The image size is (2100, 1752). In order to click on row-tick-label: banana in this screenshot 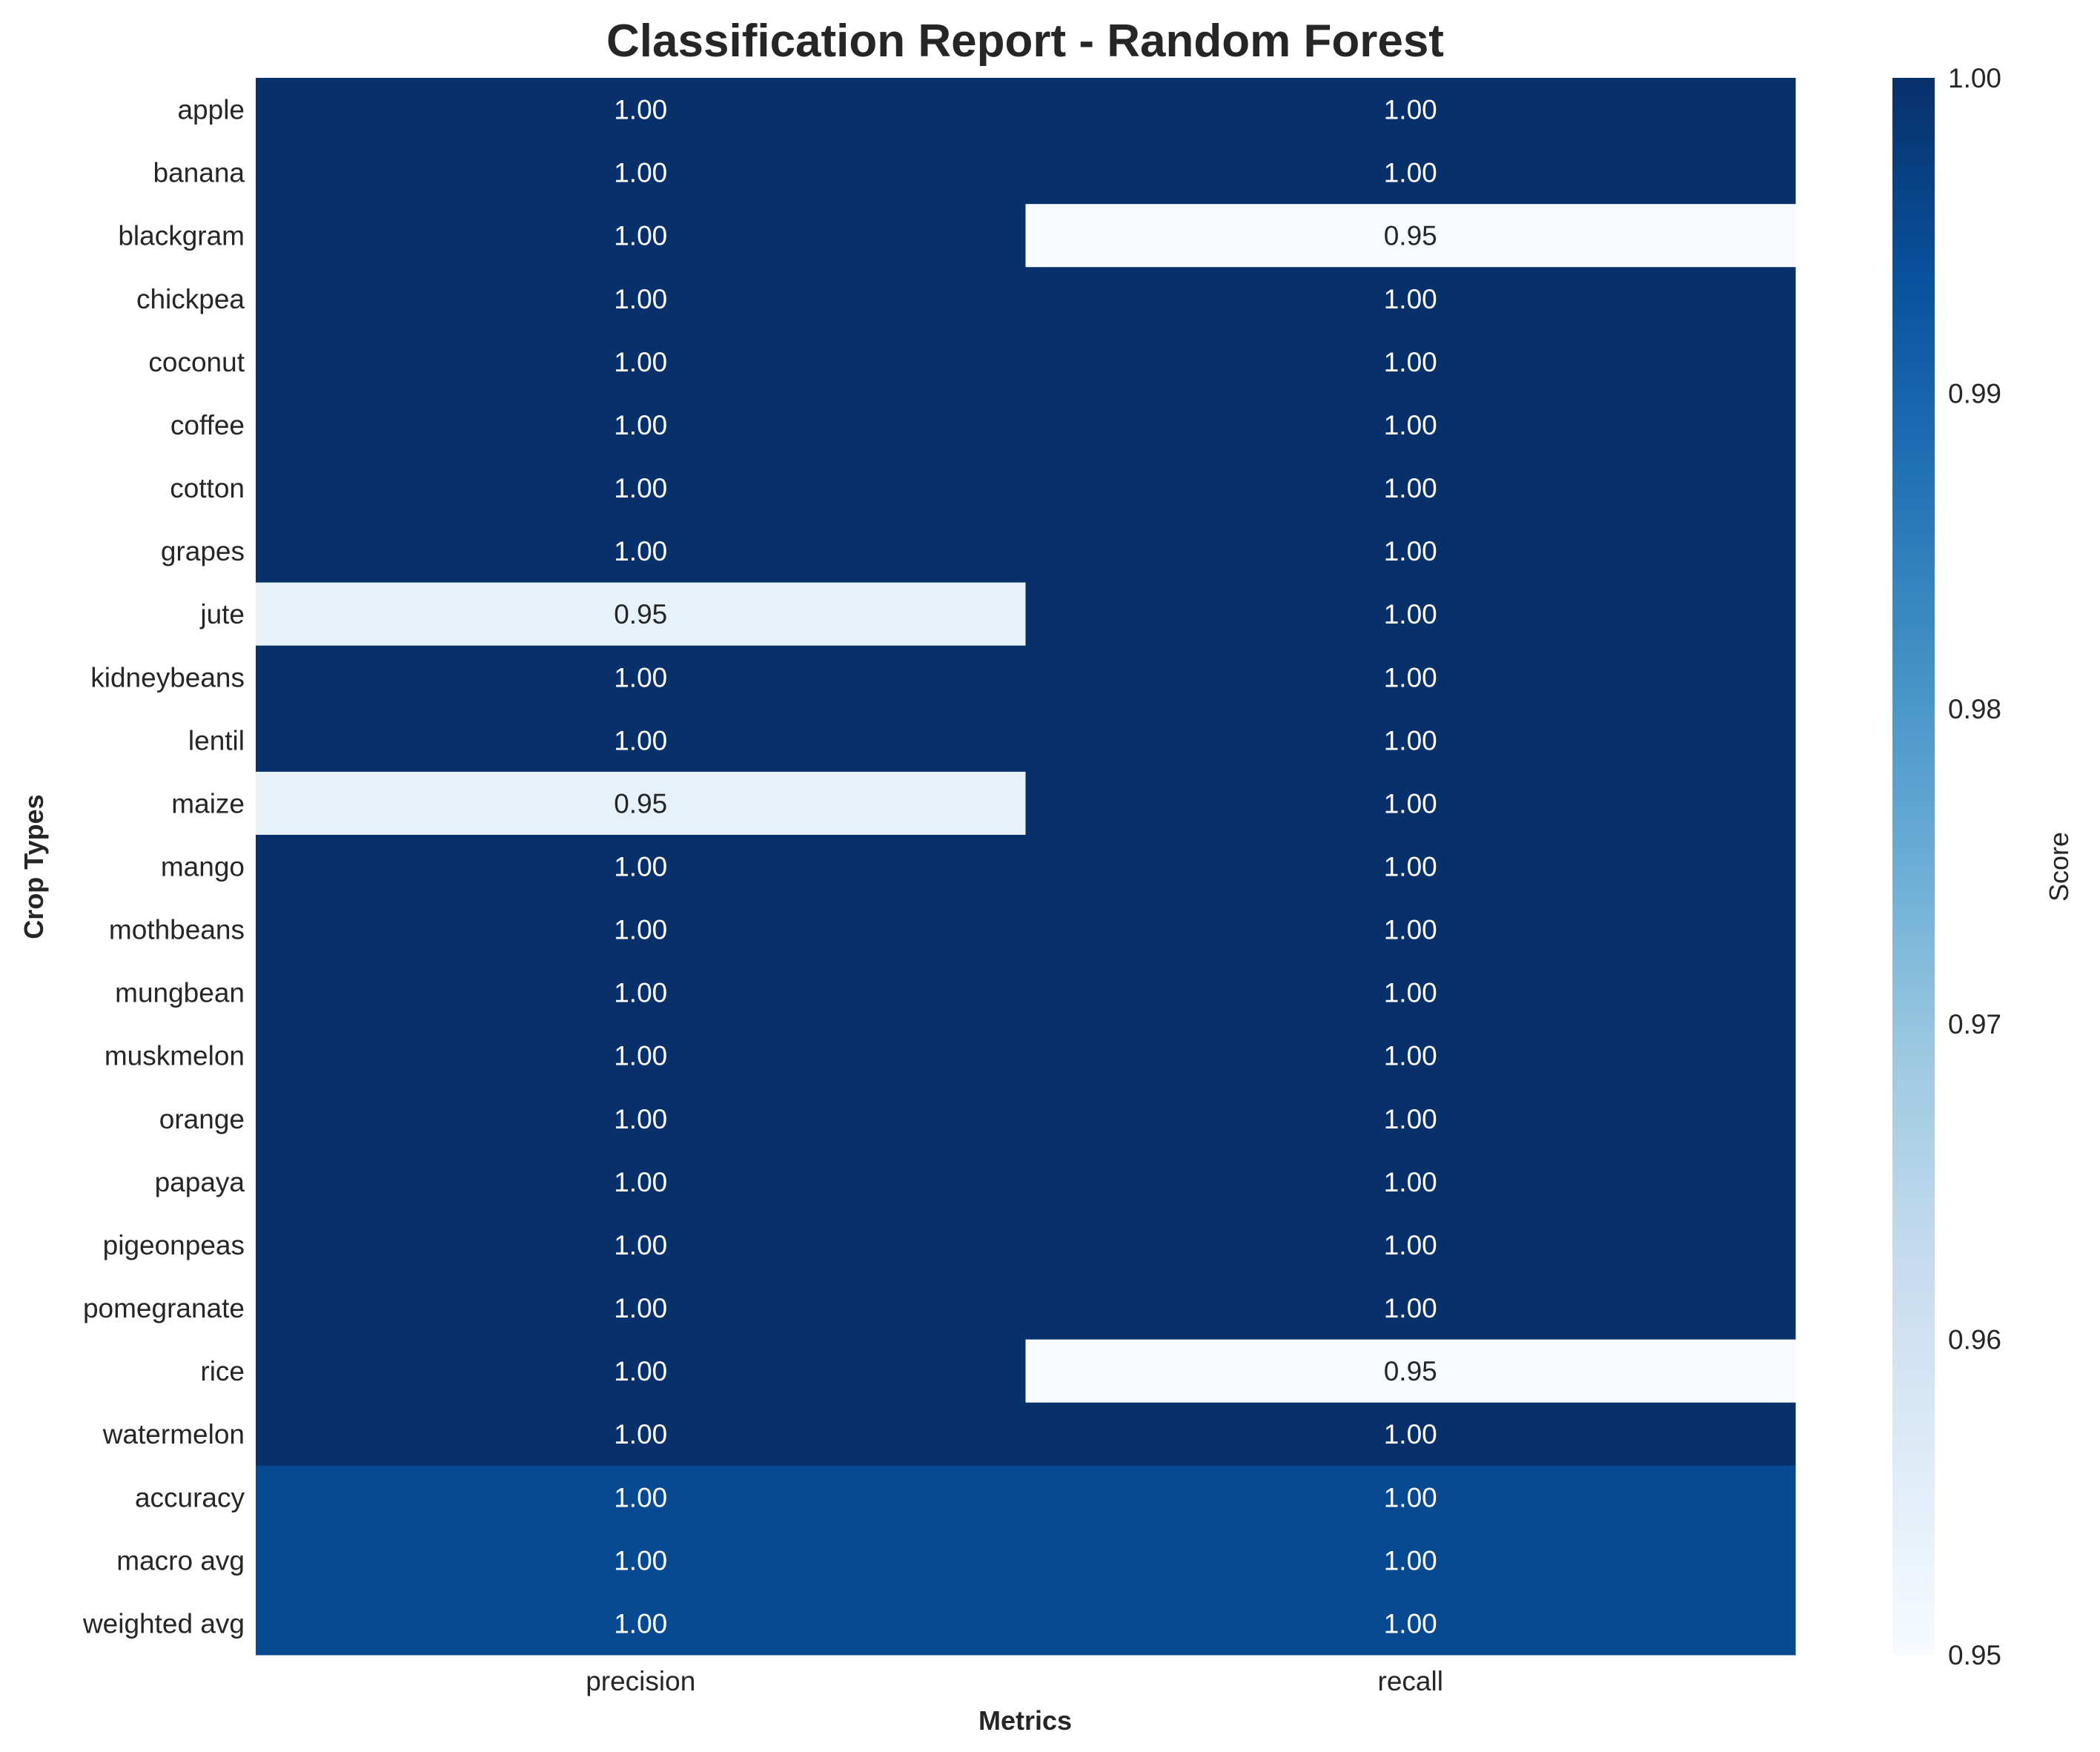, I will do `click(199, 173)`.